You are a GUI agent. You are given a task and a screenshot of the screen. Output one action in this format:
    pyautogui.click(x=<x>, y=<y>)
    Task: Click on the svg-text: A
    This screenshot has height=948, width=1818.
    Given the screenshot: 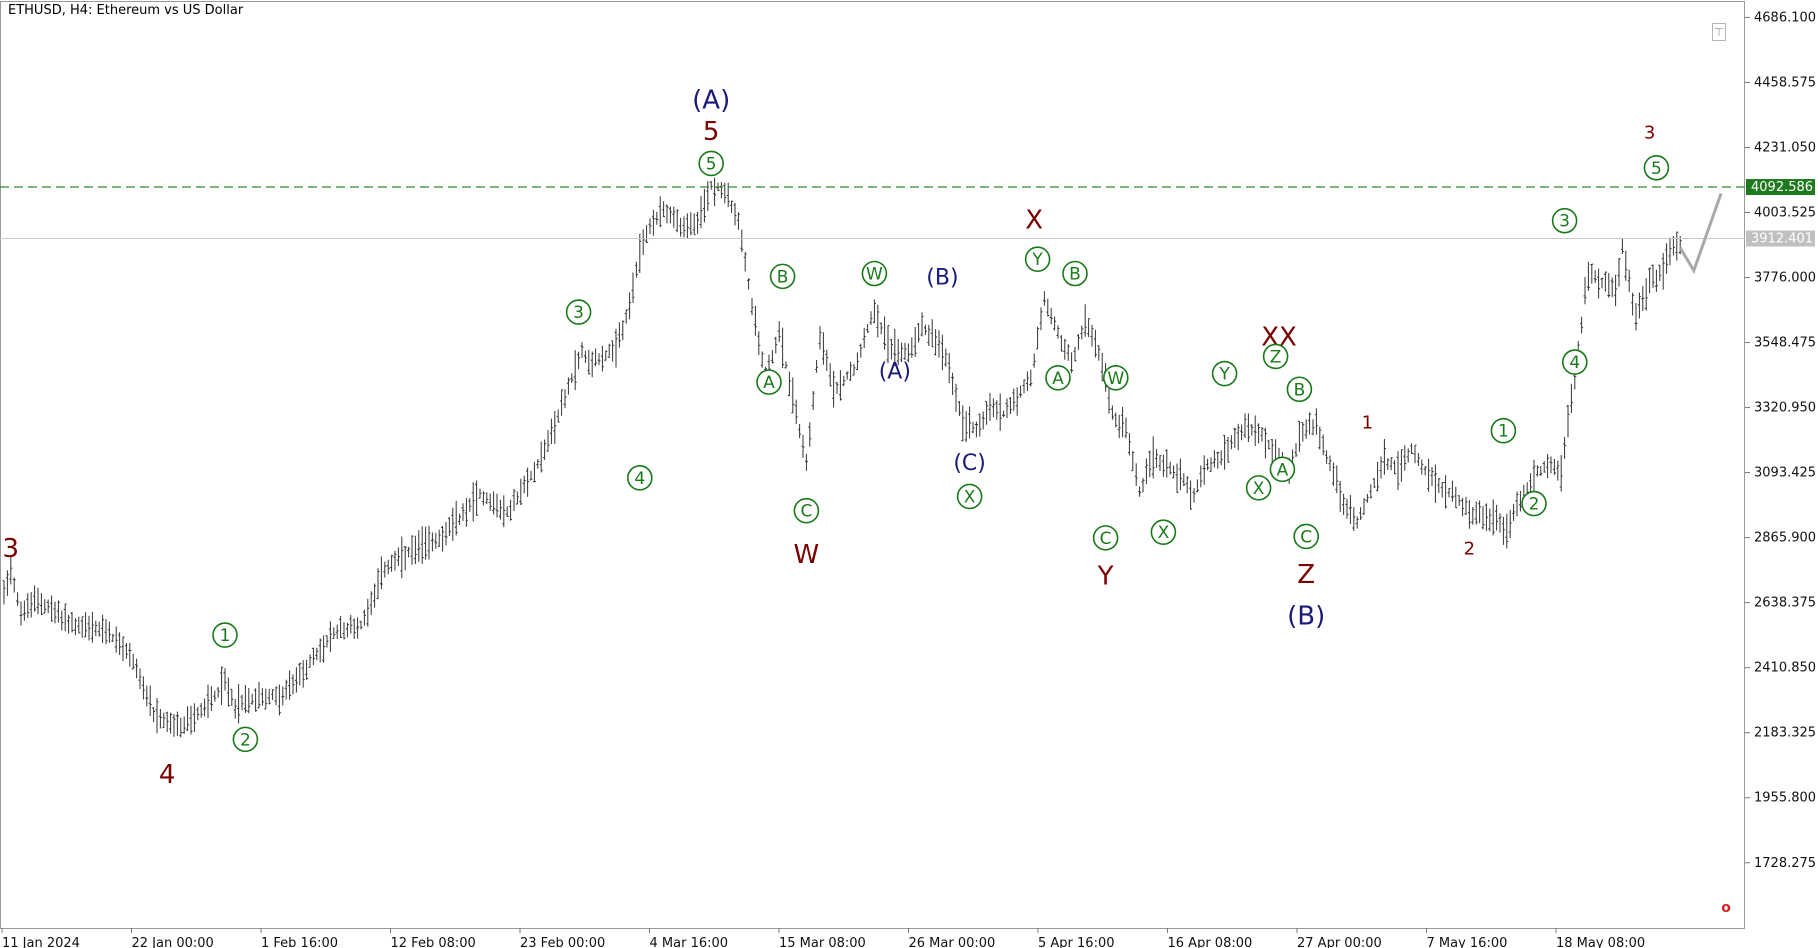 What is the action you would take?
    pyautogui.click(x=769, y=383)
    